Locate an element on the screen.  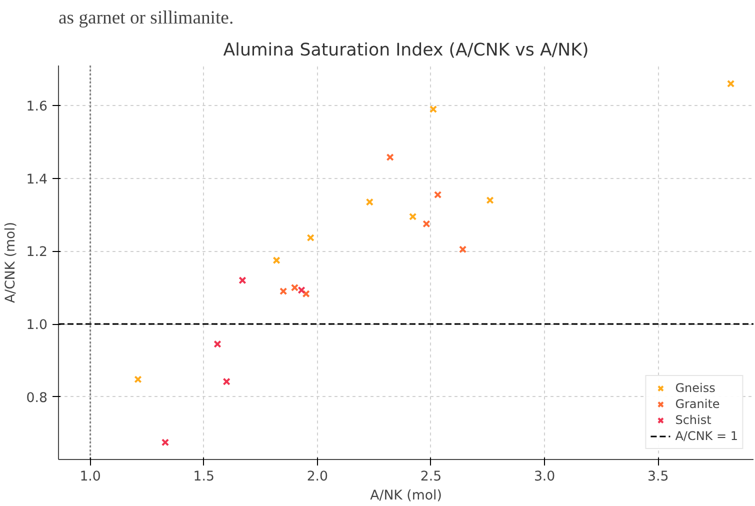
x-tick-label: 1.5 is located at coordinates (203, 477).